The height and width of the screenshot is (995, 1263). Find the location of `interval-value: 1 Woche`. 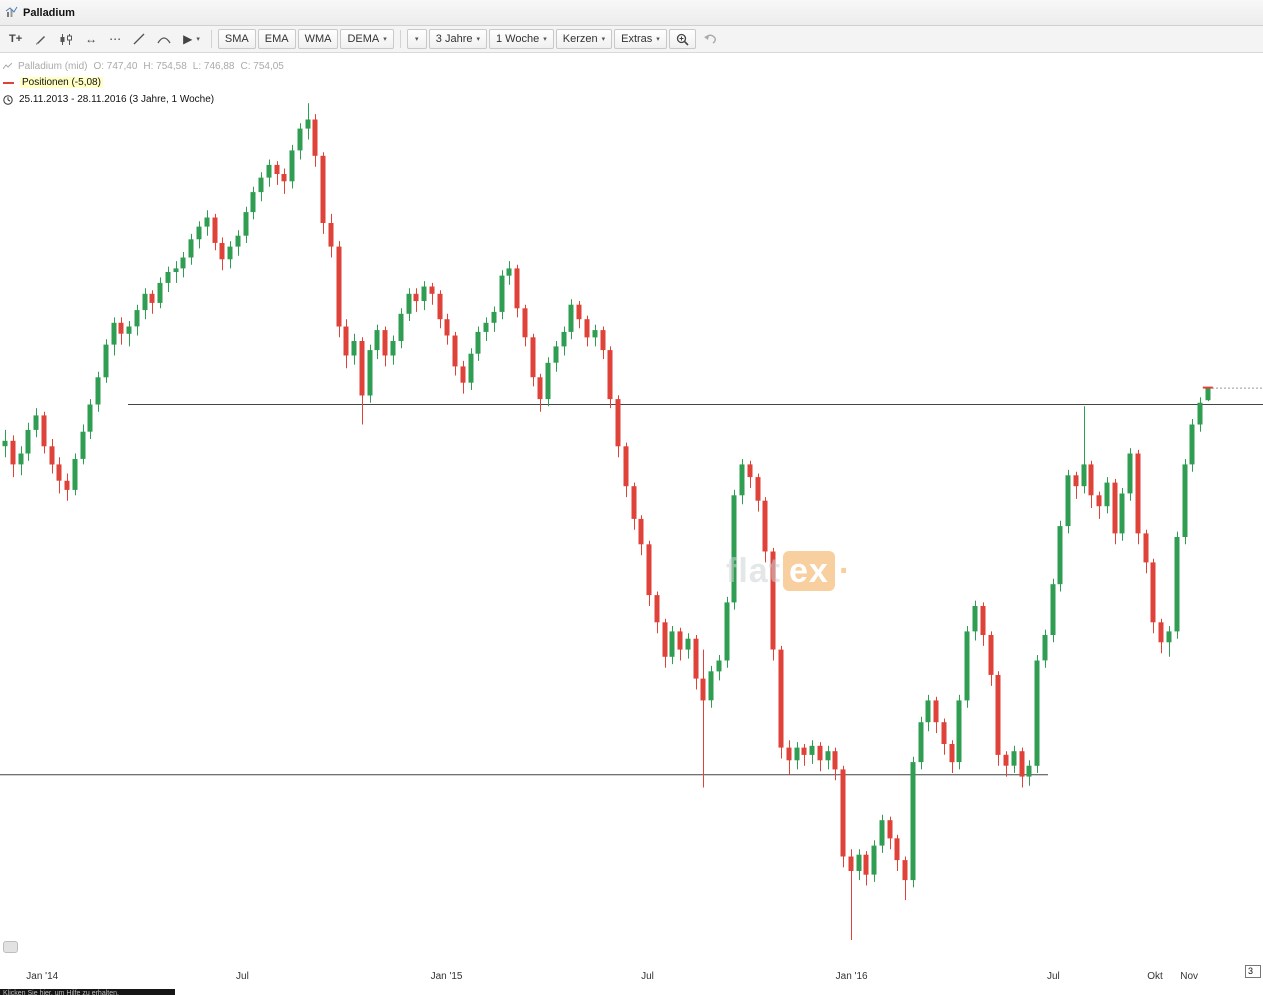

interval-value: 1 Woche is located at coordinates (518, 39).